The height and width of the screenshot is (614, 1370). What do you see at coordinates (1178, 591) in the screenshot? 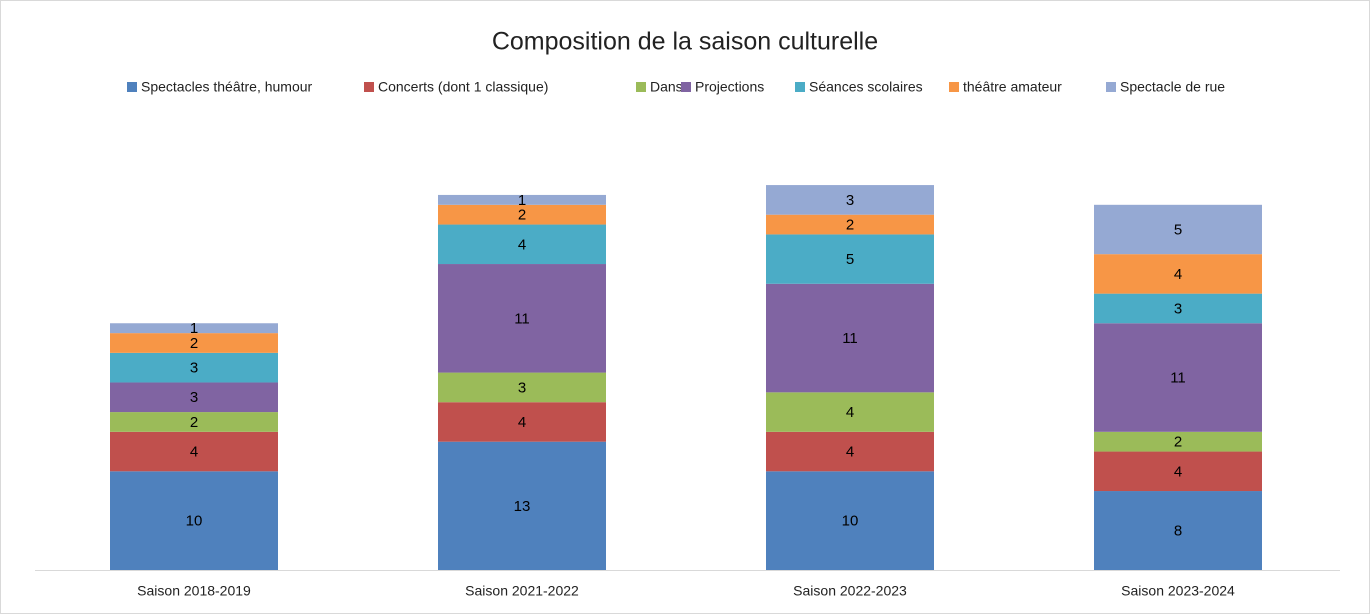
I see `x-tick-label: Saison 2023-2024` at bounding box center [1178, 591].